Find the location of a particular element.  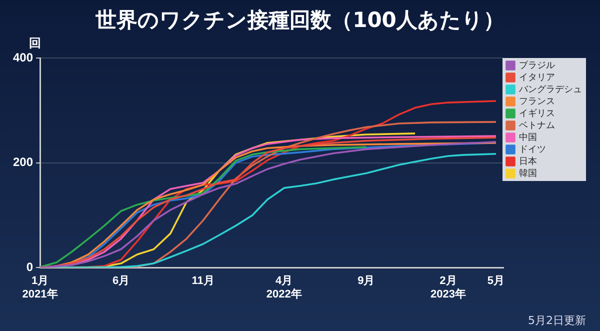

legend-label: イタリア is located at coordinates (537, 77).